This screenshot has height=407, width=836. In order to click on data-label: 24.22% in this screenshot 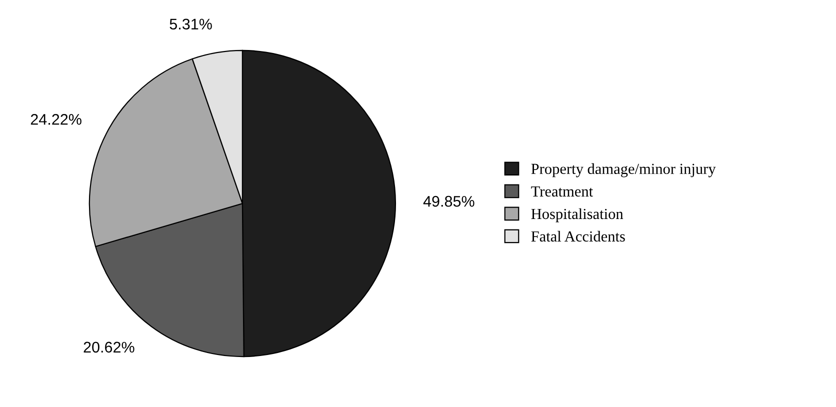, I will do `click(56, 119)`.